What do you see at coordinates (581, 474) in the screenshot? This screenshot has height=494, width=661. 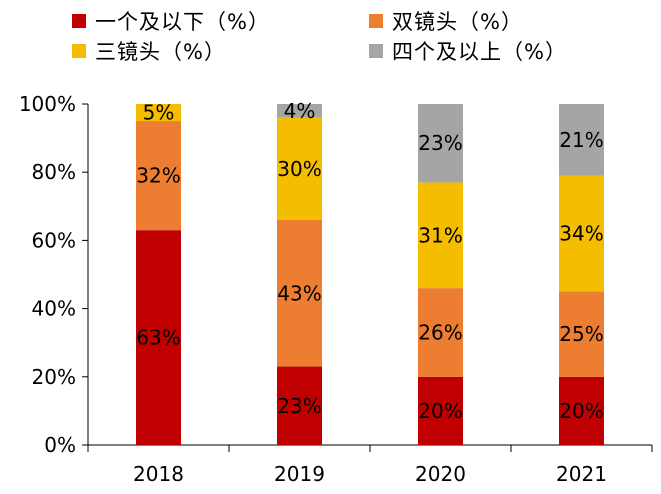 I see `x-tick-label: 2021` at bounding box center [581, 474].